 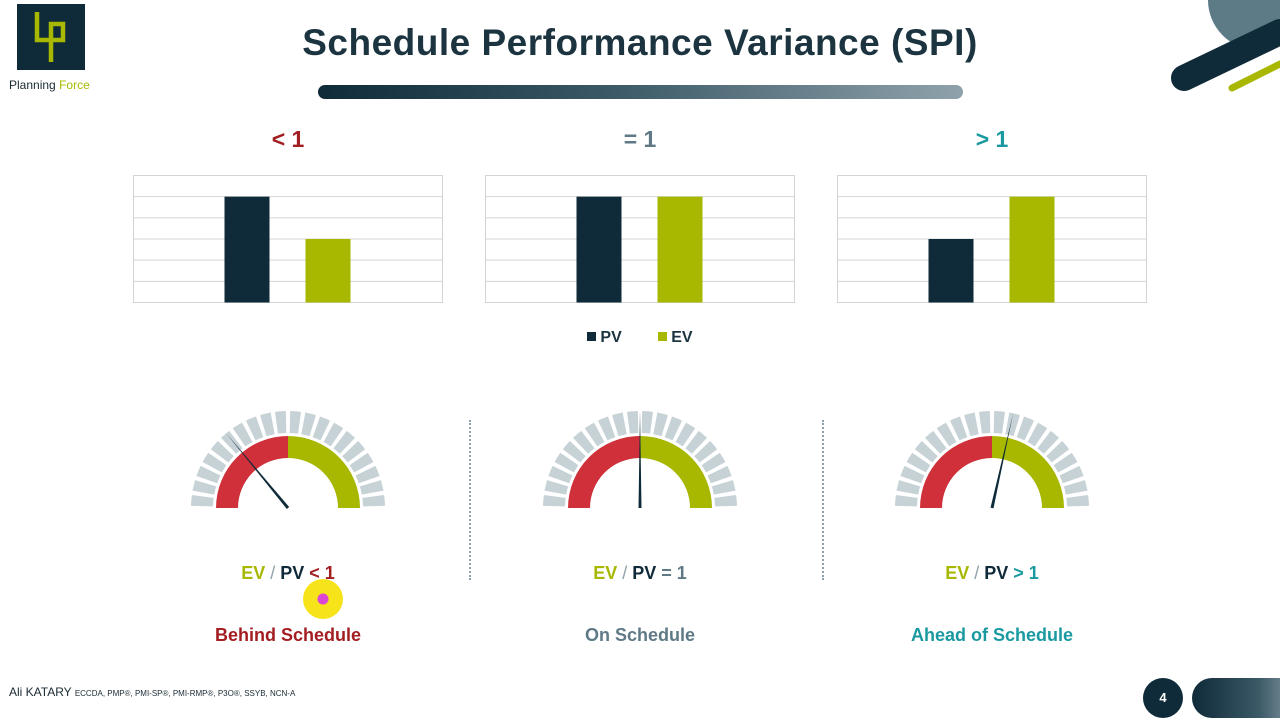 What do you see at coordinates (288, 635) in the screenshot?
I see `status-behind-schedule: Behind Schedule` at bounding box center [288, 635].